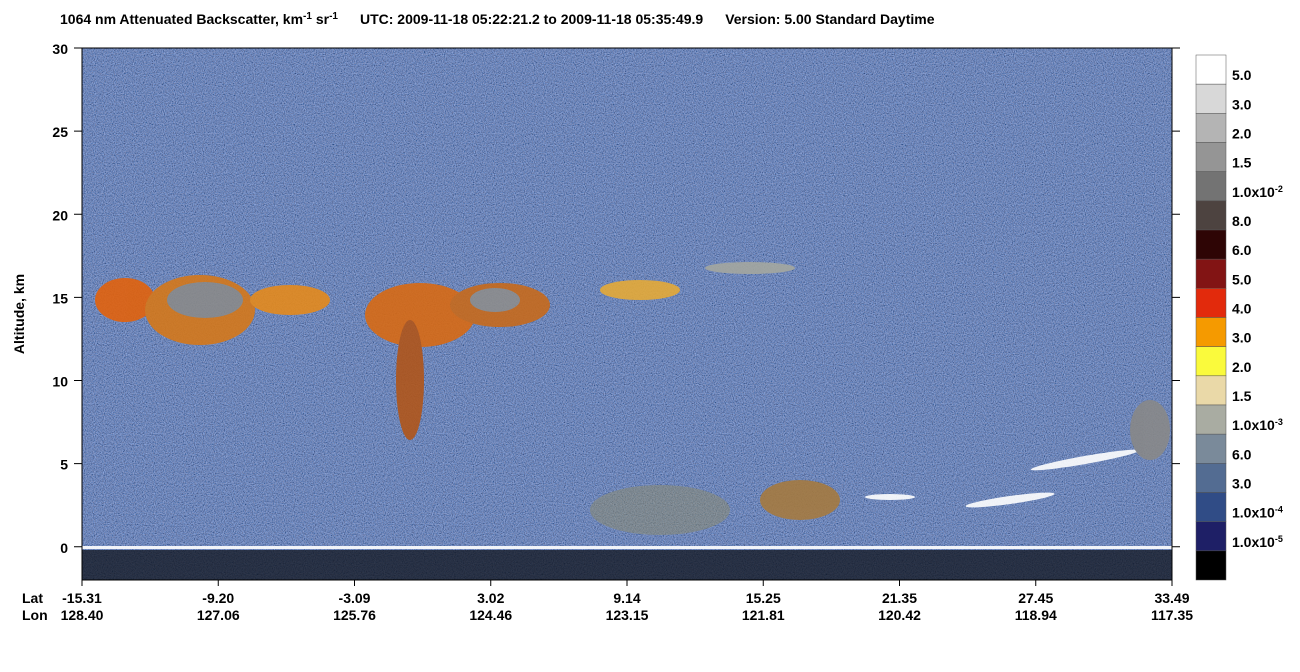 This screenshot has width=1300, height=672. I want to click on x-tick-label: 118.94, so click(1036, 615).